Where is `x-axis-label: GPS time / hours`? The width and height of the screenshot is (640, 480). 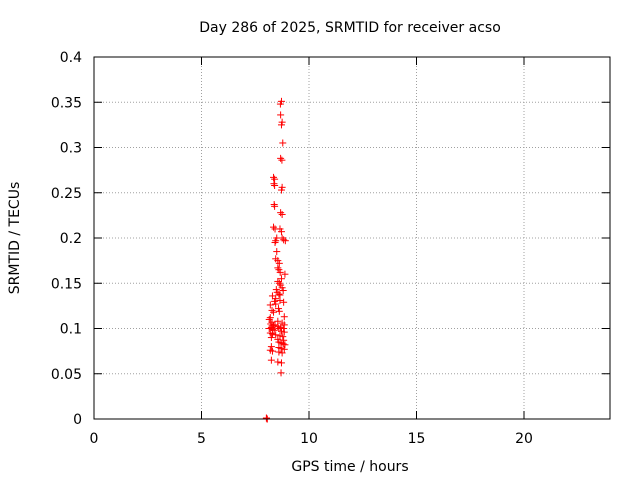
x-axis-label: GPS time / hours is located at coordinates (349, 467).